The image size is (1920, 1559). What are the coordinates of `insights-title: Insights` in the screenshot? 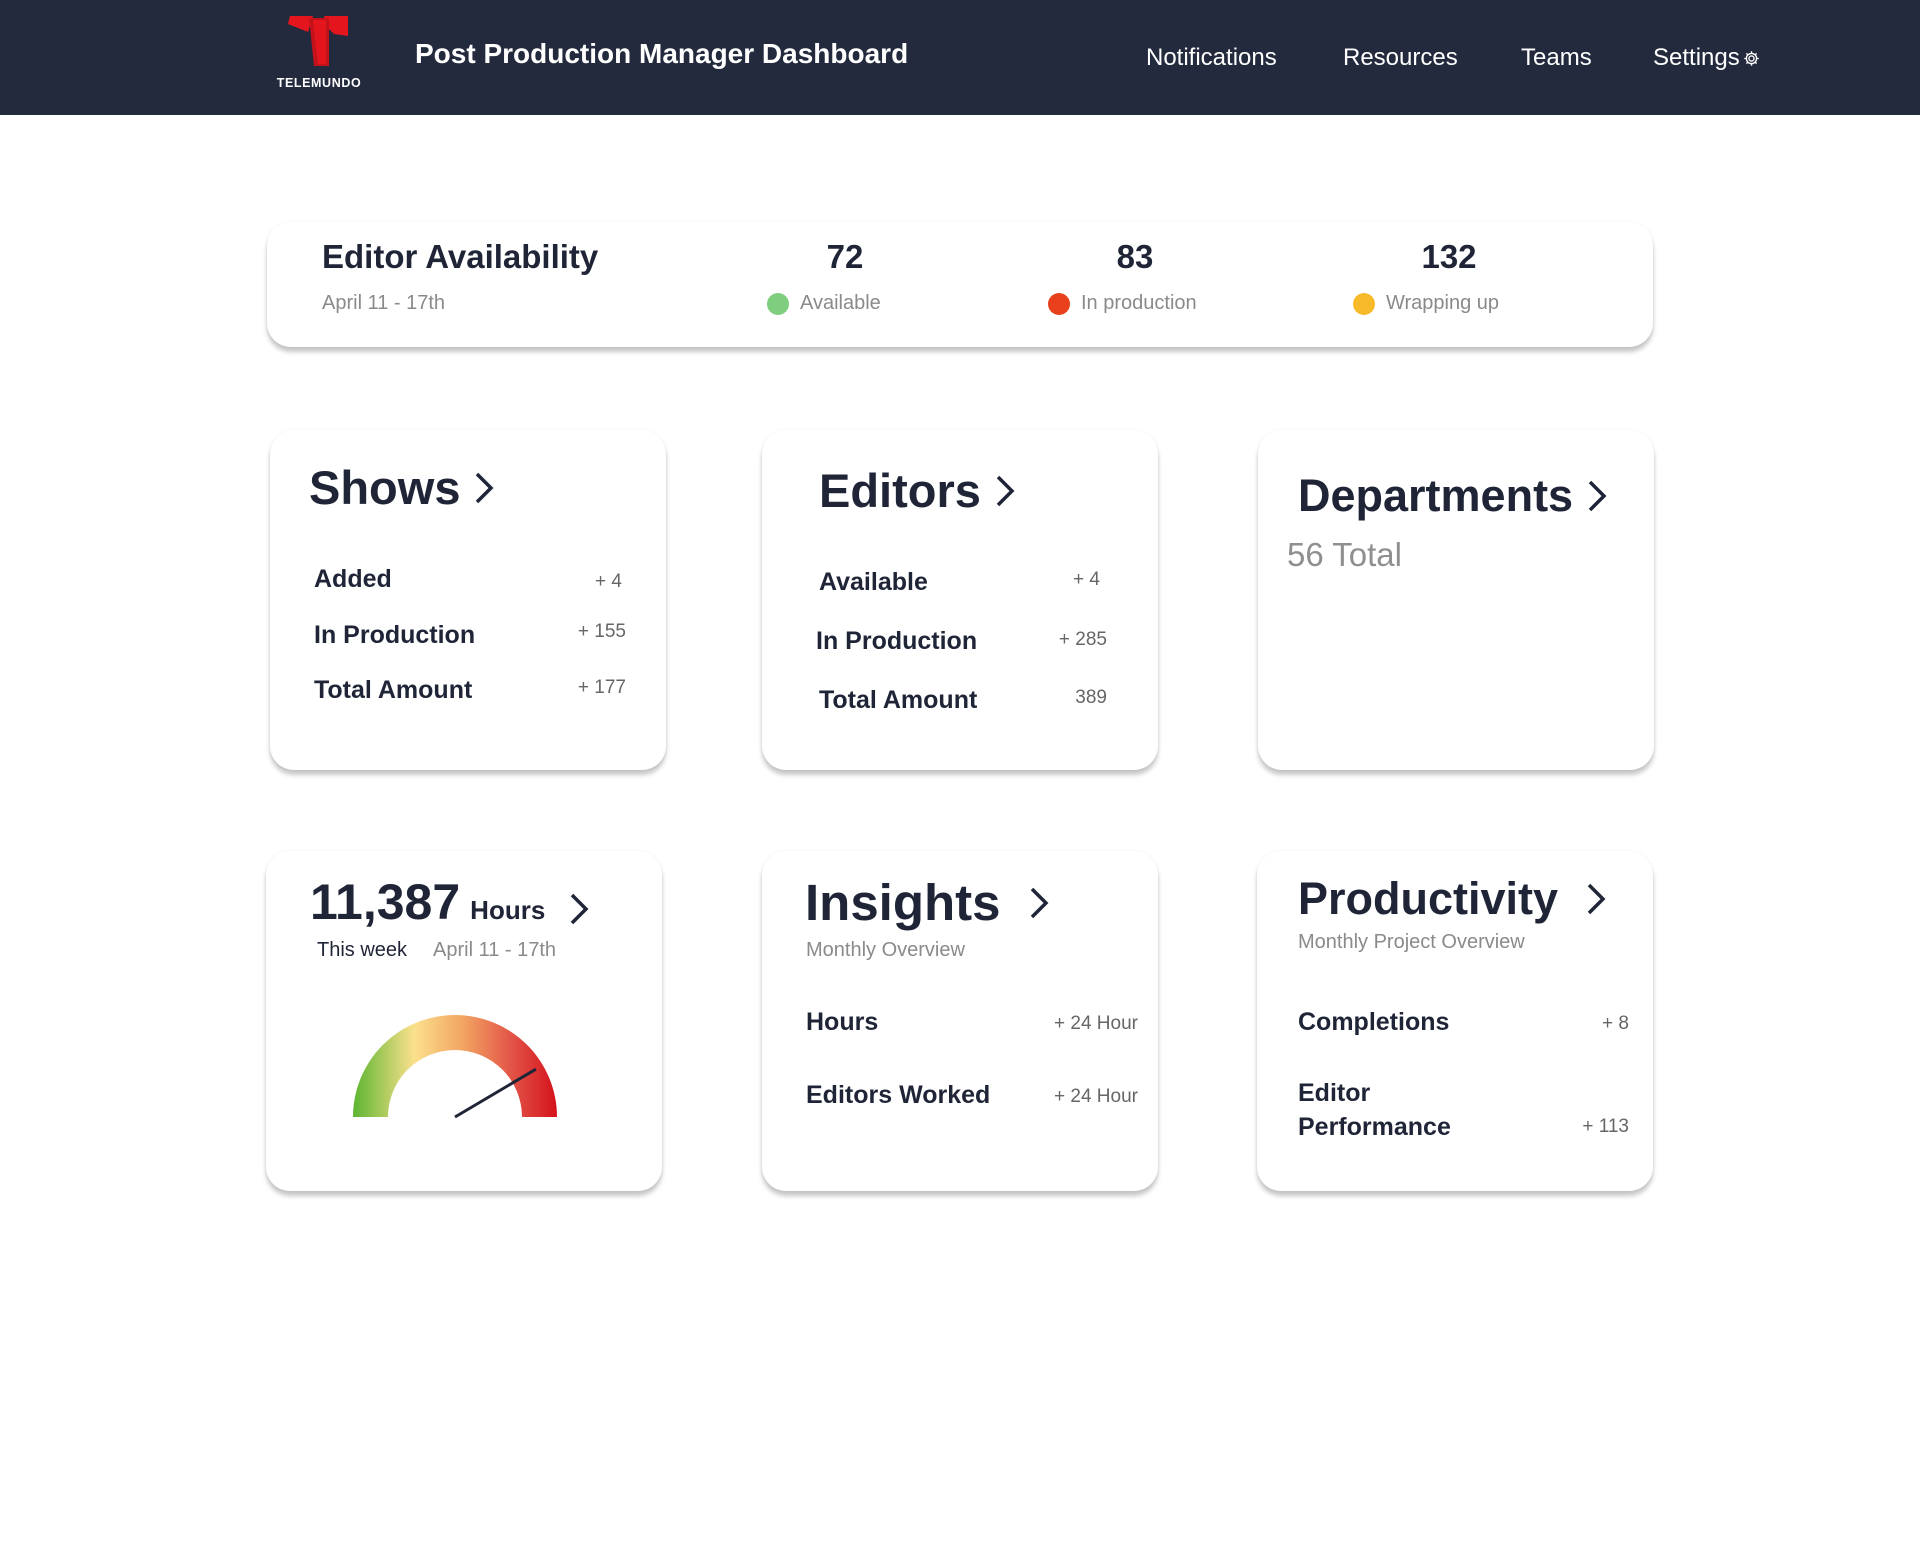 It's located at (927, 902).